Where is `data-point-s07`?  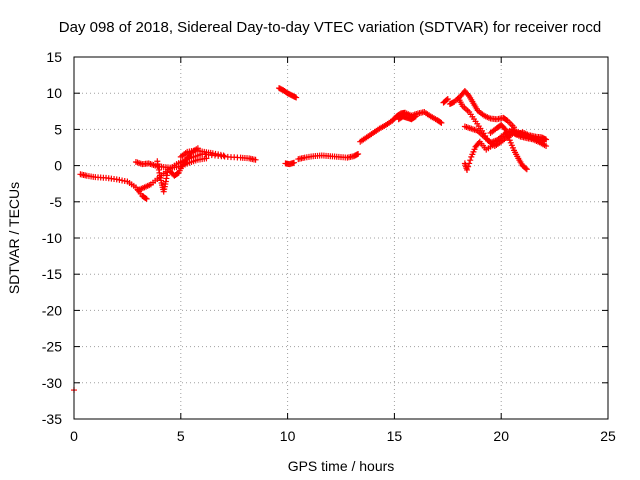 data-point-s07 is located at coordinates (296, 97).